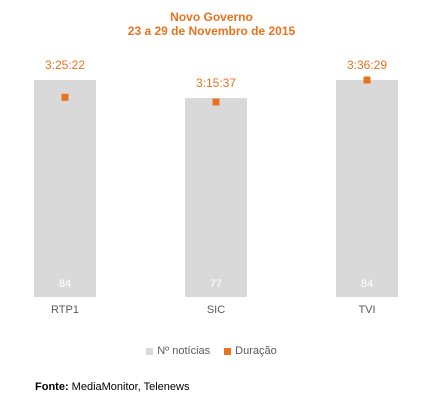 This screenshot has height=405, width=423. Describe the element at coordinates (216, 197) in the screenshot. I see `bar-sic` at that location.